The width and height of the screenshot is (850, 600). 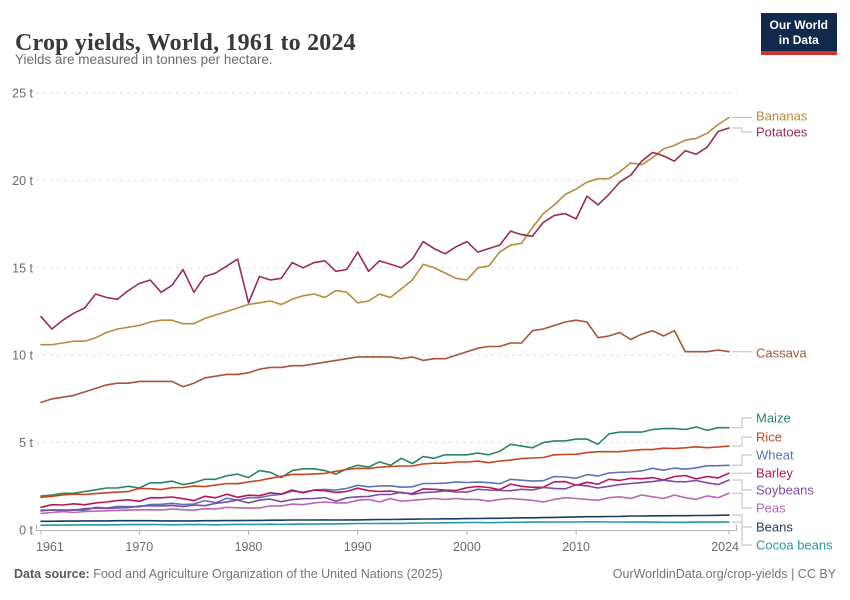 I want to click on y-tick-label-10t: 10 t, so click(x=22, y=356).